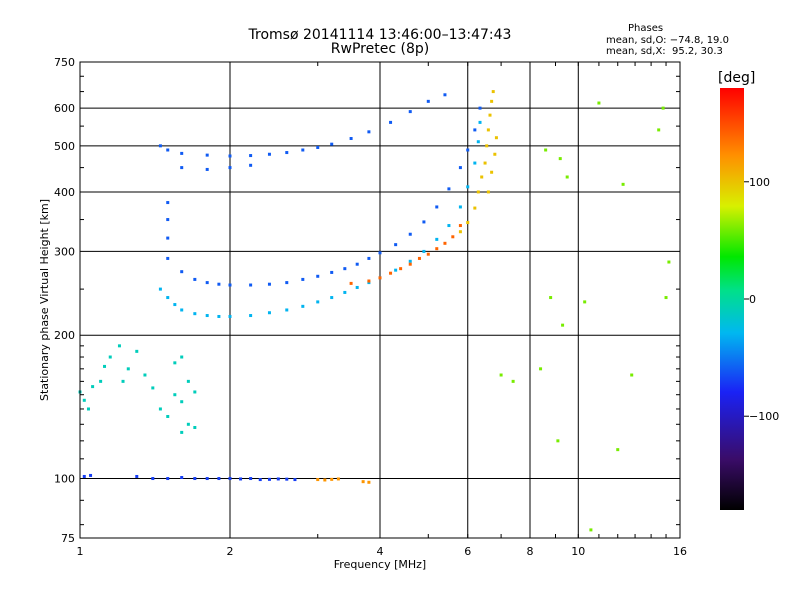 The width and height of the screenshot is (800, 600). I want to click on x-tick-label: 10, so click(578, 551).